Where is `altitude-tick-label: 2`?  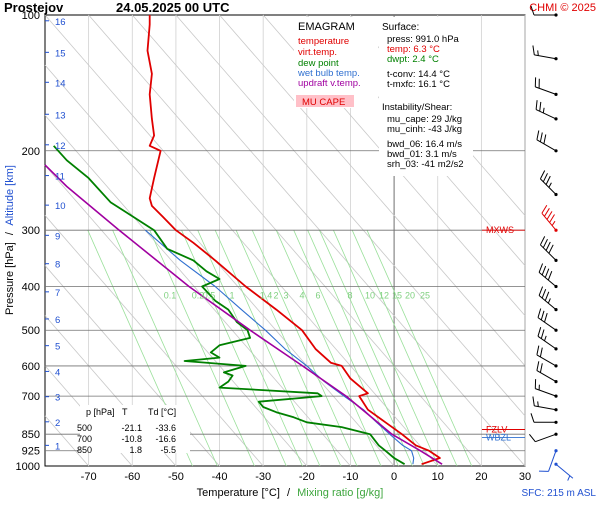
altitude-tick-label: 2 is located at coordinates (57, 423).